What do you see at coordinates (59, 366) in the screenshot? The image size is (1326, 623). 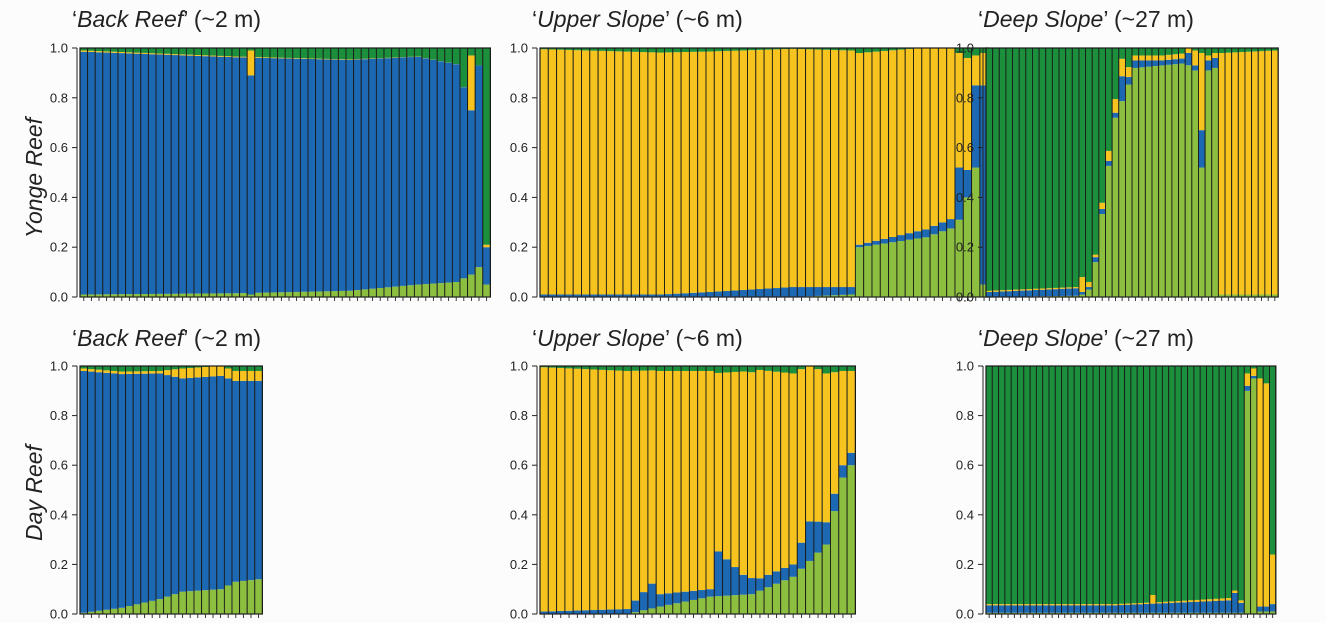 I see `y-tick-label: 1.0` at bounding box center [59, 366].